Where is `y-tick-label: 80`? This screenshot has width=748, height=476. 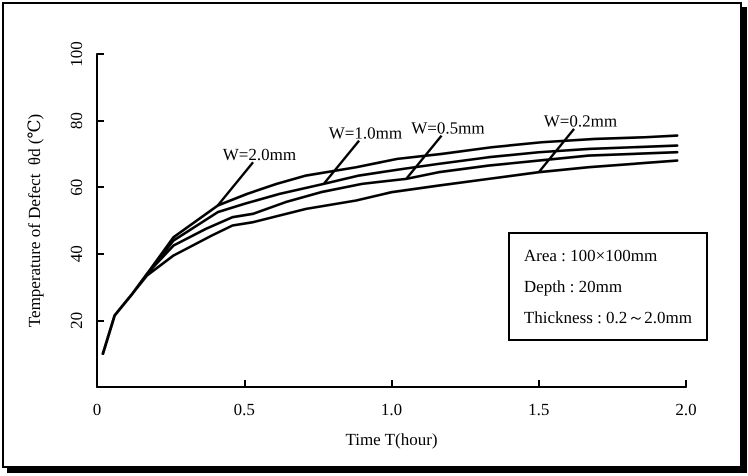
y-tick-label: 80 is located at coordinates (76, 121).